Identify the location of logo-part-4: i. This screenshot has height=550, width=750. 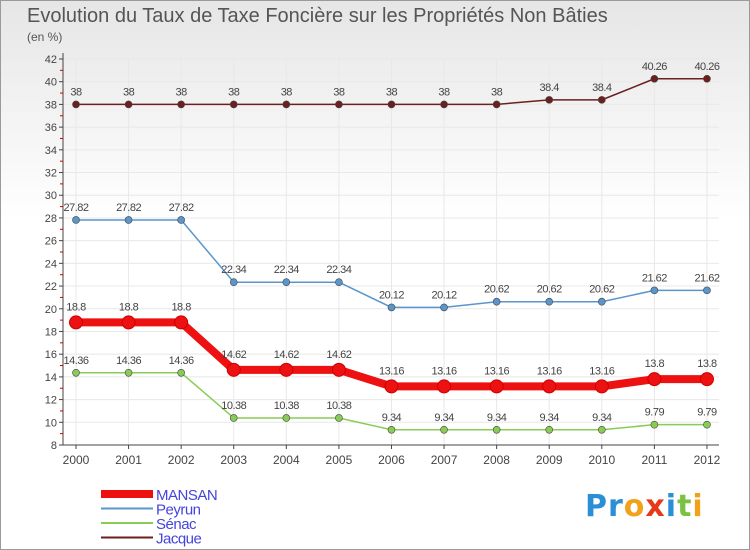
(671, 506).